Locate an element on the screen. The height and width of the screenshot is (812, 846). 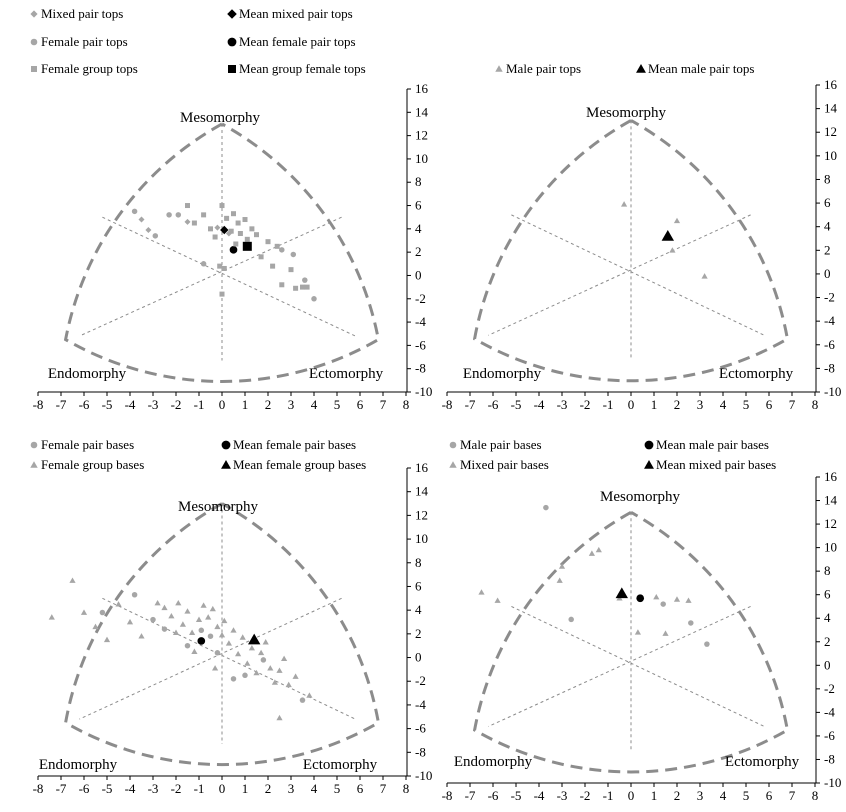
y-tick-label: -10 is located at coordinates (832, 391).